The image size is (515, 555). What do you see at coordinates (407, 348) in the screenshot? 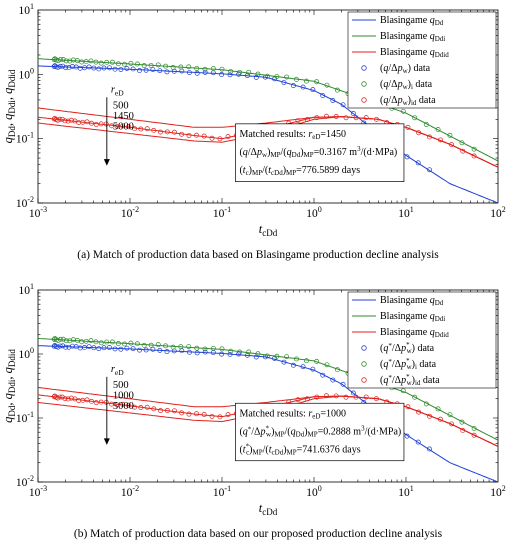
I see `legend-label: (q*/Δp* w) data` at bounding box center [407, 348].